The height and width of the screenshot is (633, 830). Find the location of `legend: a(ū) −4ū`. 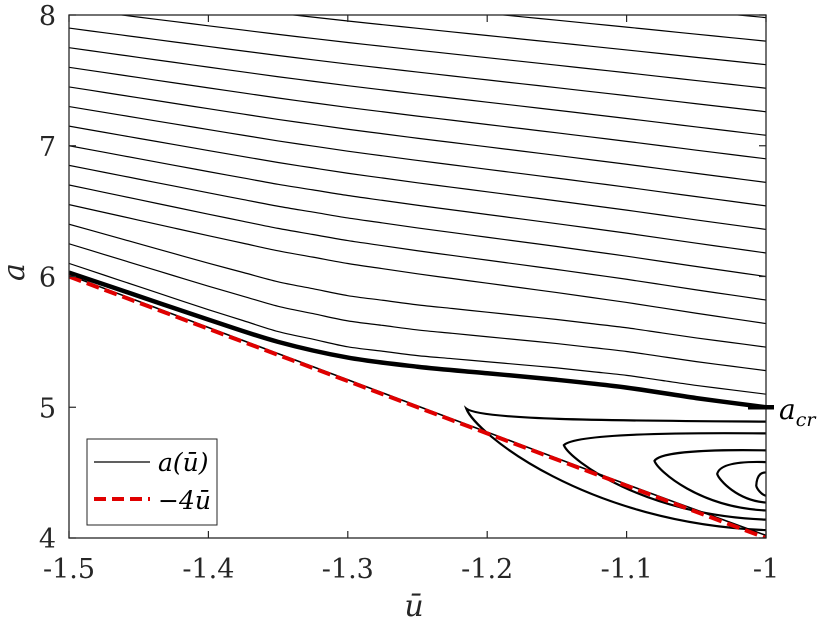

legend: a(ū) −4ū is located at coordinates (152, 482).